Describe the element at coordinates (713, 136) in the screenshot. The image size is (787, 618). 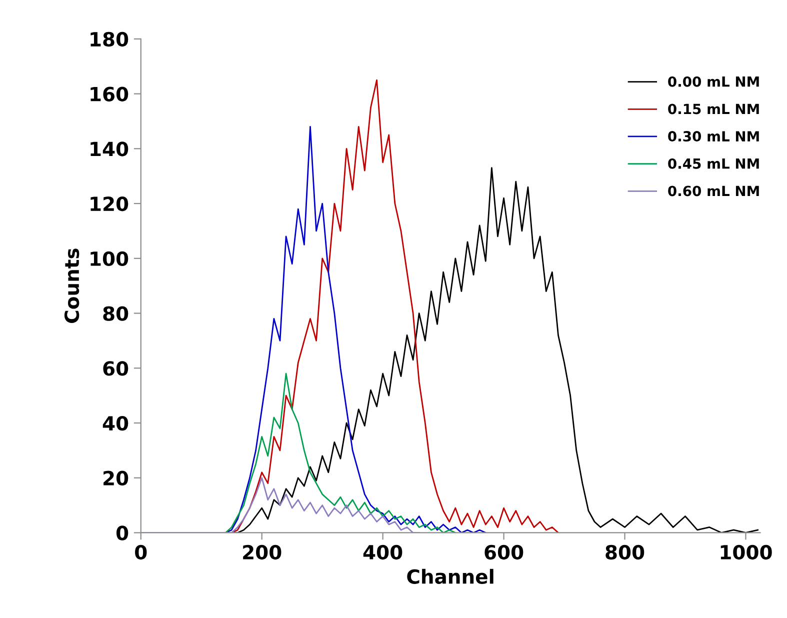
I see `legend-label: 0.30 mL NM` at that location.